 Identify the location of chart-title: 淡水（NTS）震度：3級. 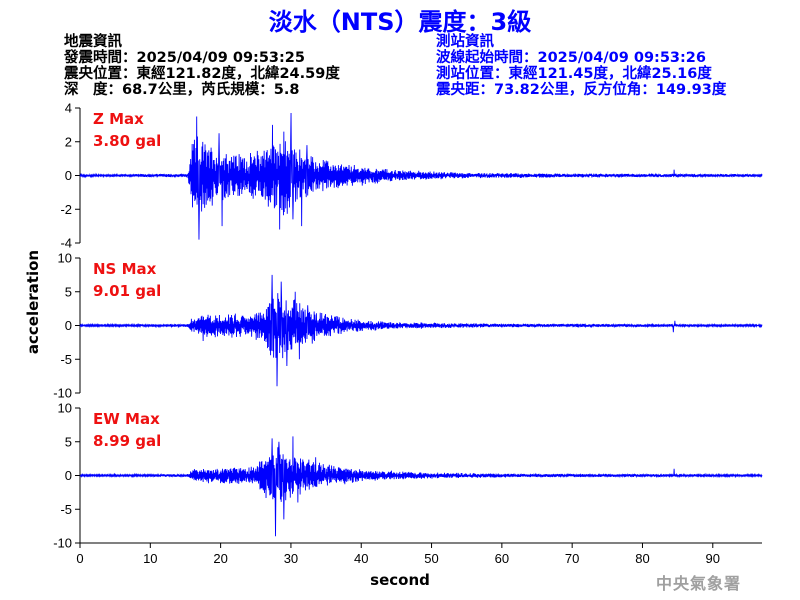
(400, 22).